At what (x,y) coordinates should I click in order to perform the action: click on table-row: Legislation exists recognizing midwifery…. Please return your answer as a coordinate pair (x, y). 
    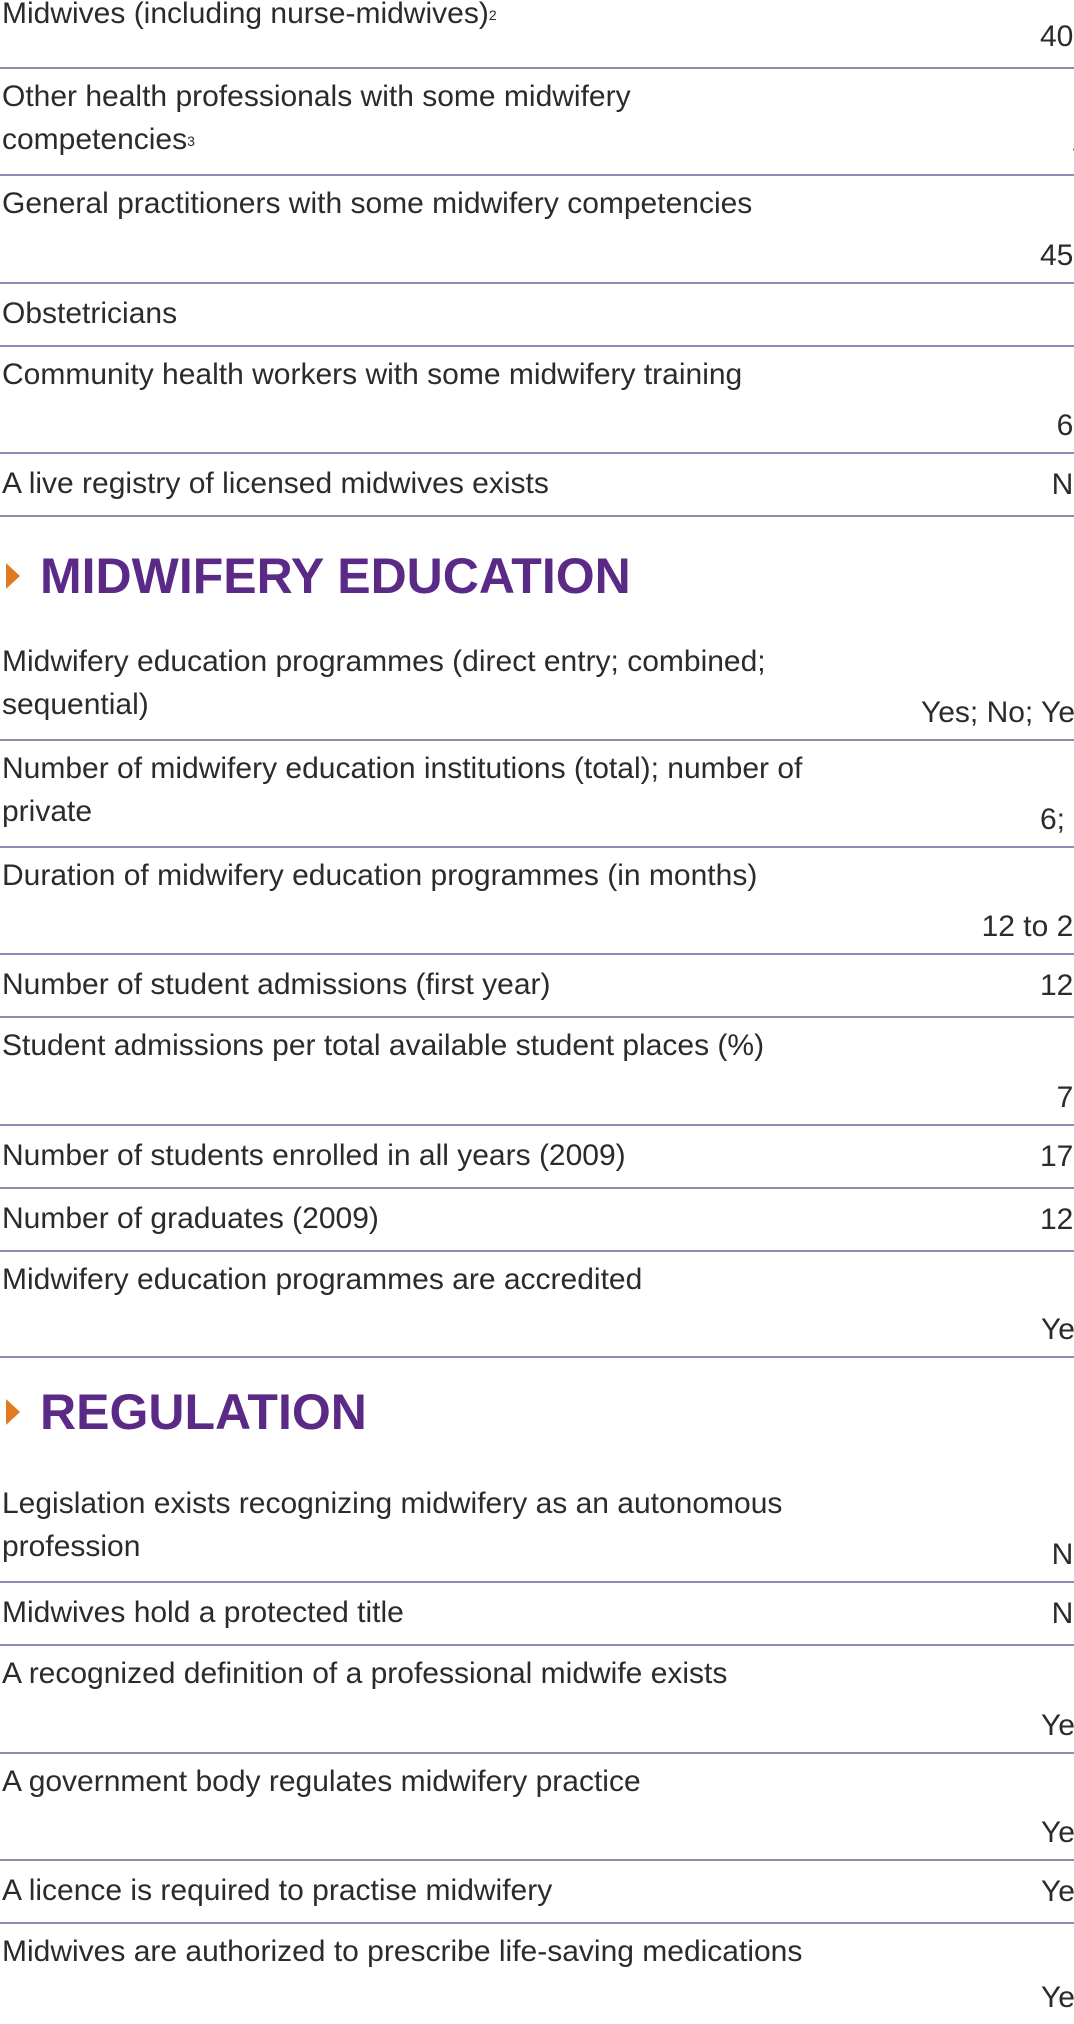
    Looking at the image, I should click on (537, 1529).